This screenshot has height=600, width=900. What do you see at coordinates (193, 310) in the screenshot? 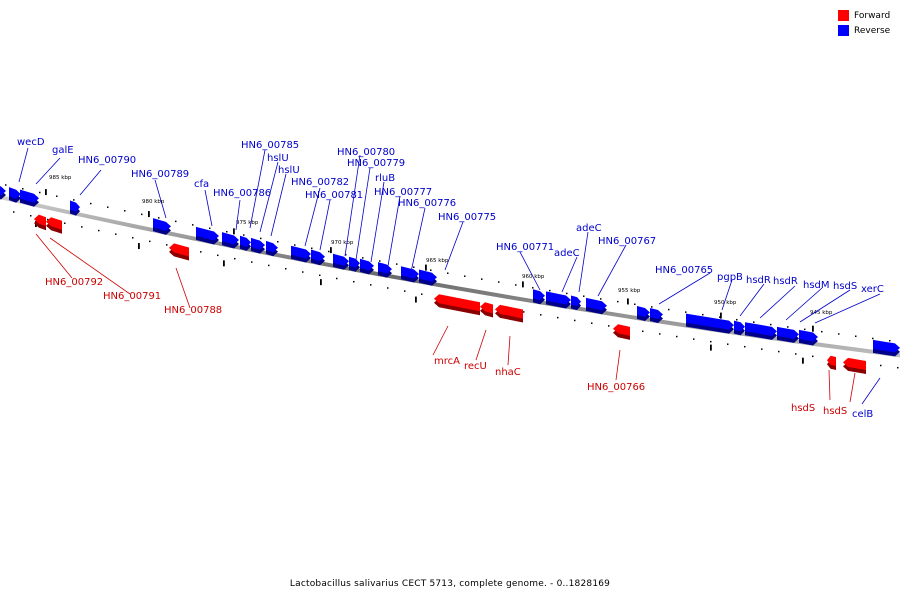
I see `gene-label: HN6_00788` at bounding box center [193, 310].